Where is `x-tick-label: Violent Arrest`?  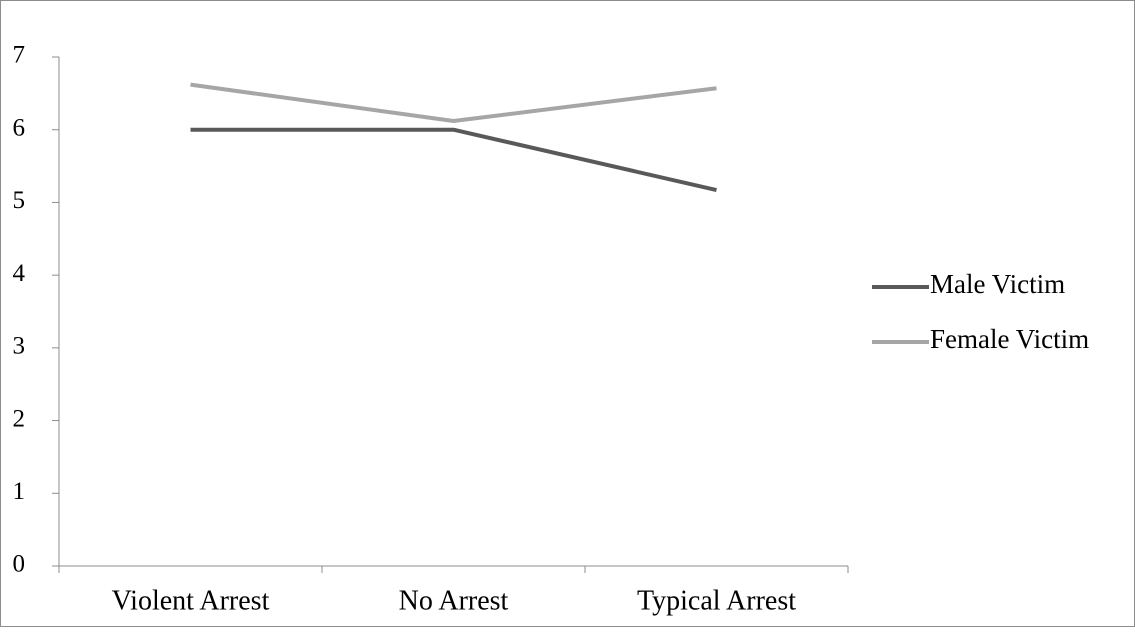 x-tick-label: Violent Arrest is located at coordinates (191, 600).